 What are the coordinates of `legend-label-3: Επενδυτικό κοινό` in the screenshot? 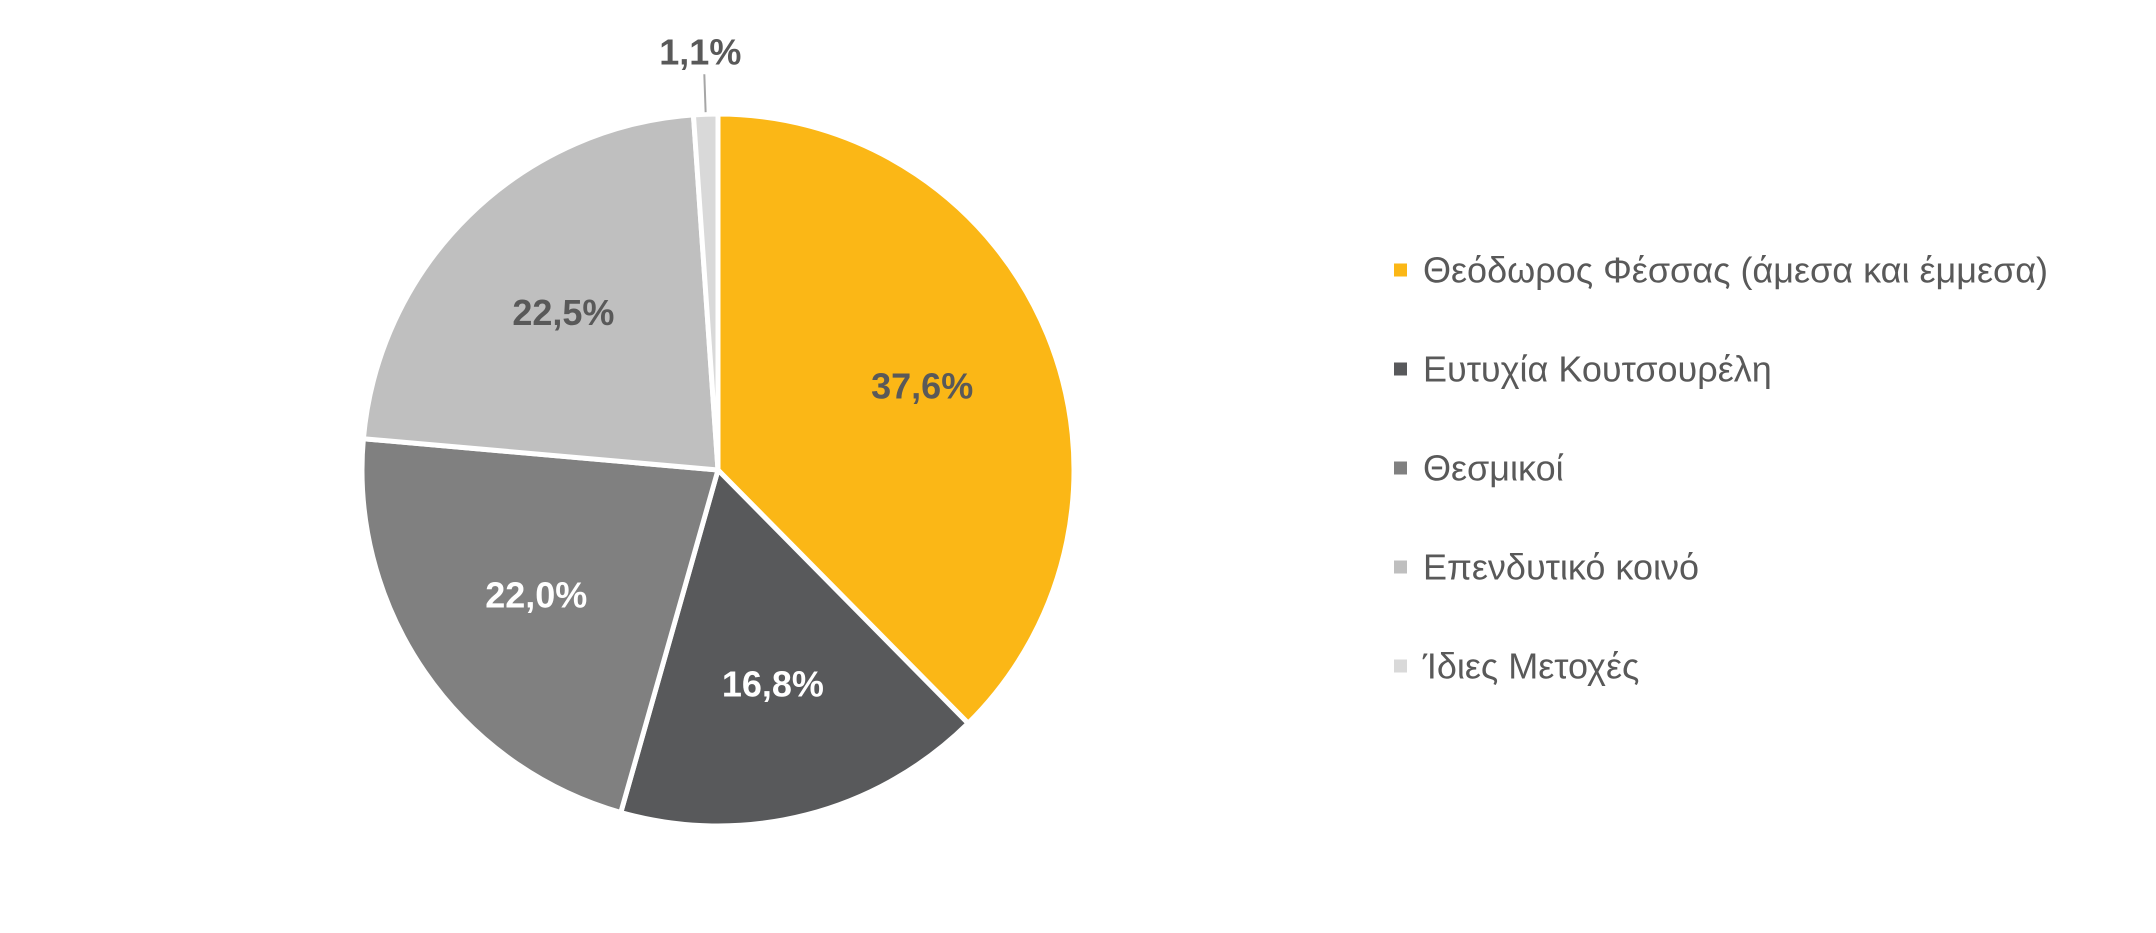 It's located at (1561, 567).